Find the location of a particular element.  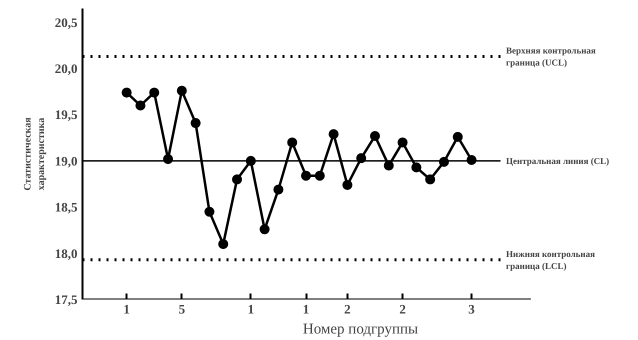

y-tick-label: 20,5 is located at coordinates (66, 22).